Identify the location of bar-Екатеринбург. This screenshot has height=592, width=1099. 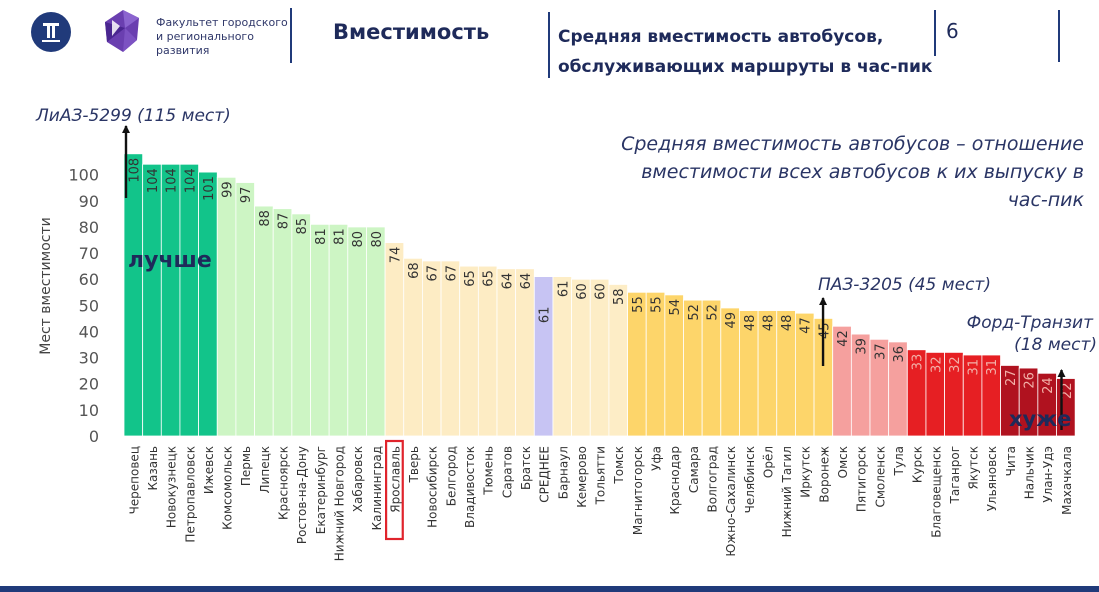
(320, 330).